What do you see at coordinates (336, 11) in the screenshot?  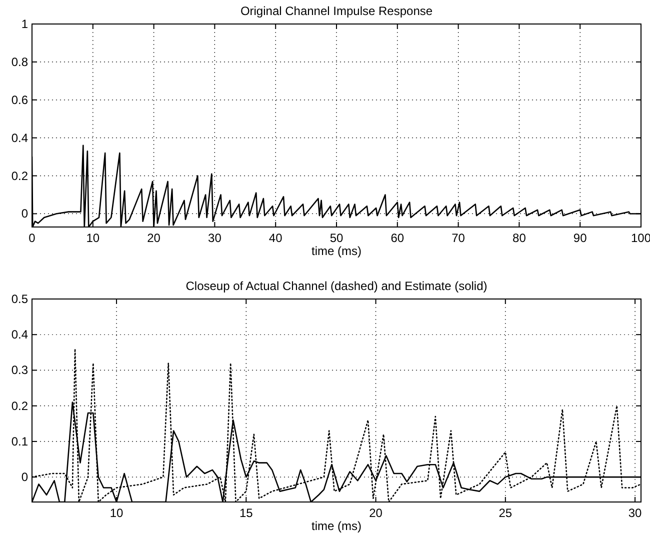 I see `chart-title: Original Channel Impulse Response` at bounding box center [336, 11].